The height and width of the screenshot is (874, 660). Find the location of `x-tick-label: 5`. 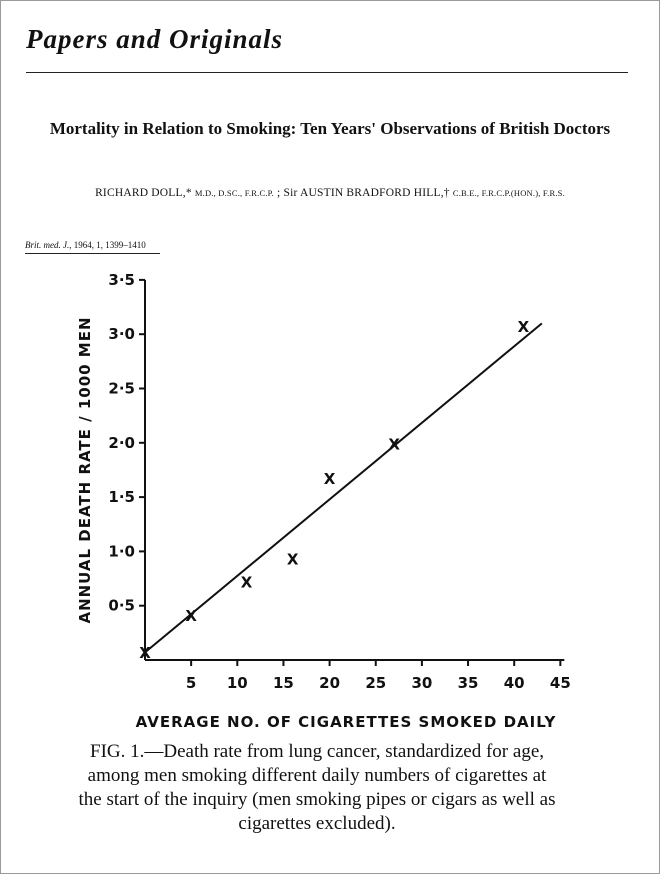

x-tick-label: 5 is located at coordinates (191, 683).